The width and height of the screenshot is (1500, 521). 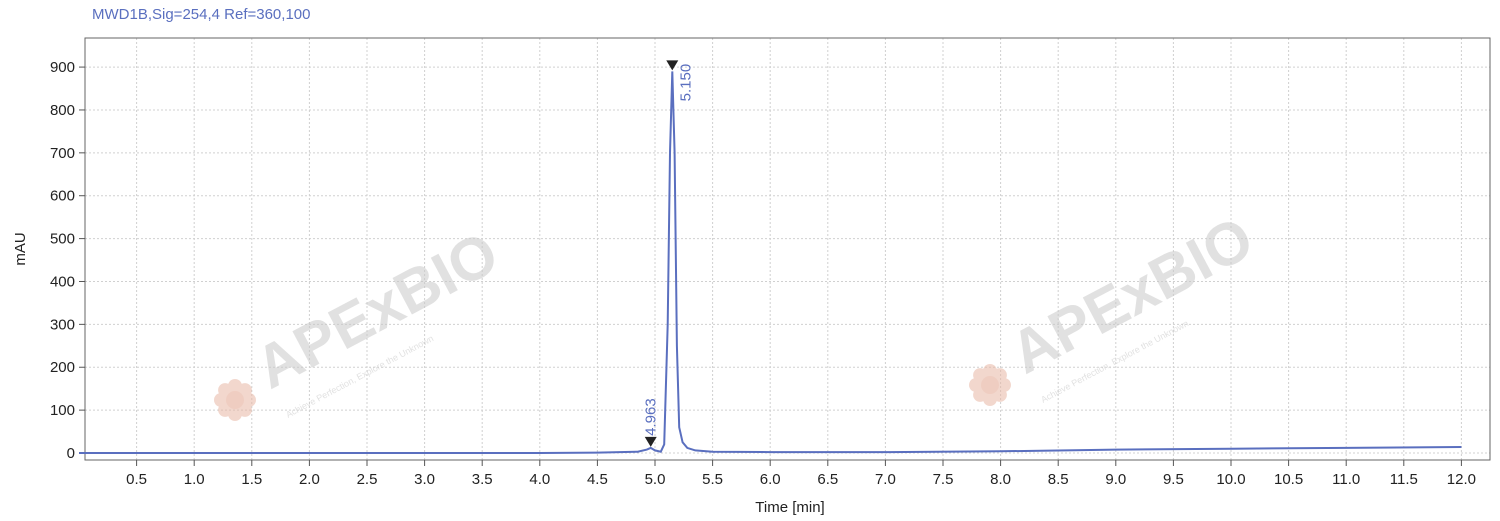 What do you see at coordinates (67, 260) in the screenshot?
I see `y-axis: 0 100 200 300 400 500 600 700 800 900` at bounding box center [67, 260].